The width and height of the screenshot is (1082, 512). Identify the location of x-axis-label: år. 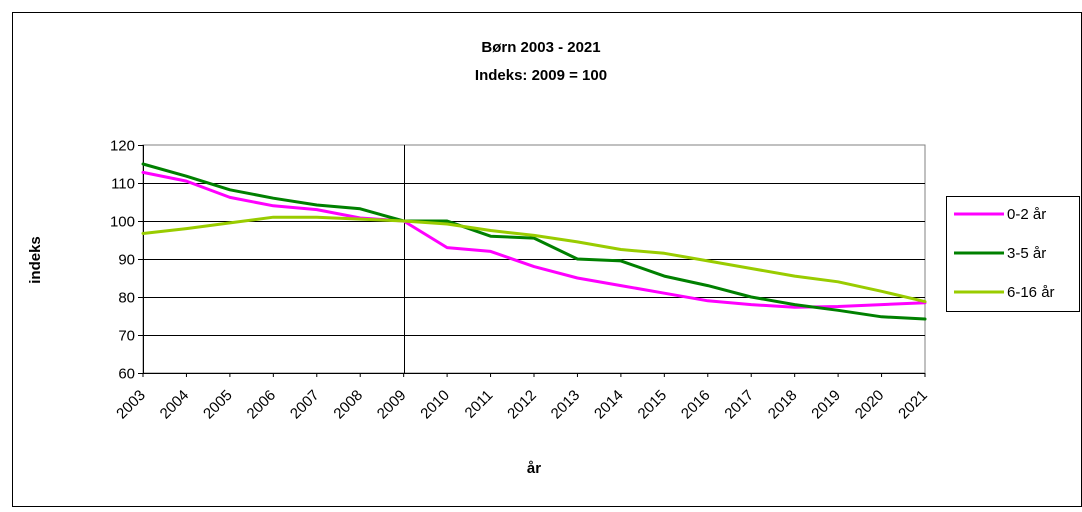
(534, 468).